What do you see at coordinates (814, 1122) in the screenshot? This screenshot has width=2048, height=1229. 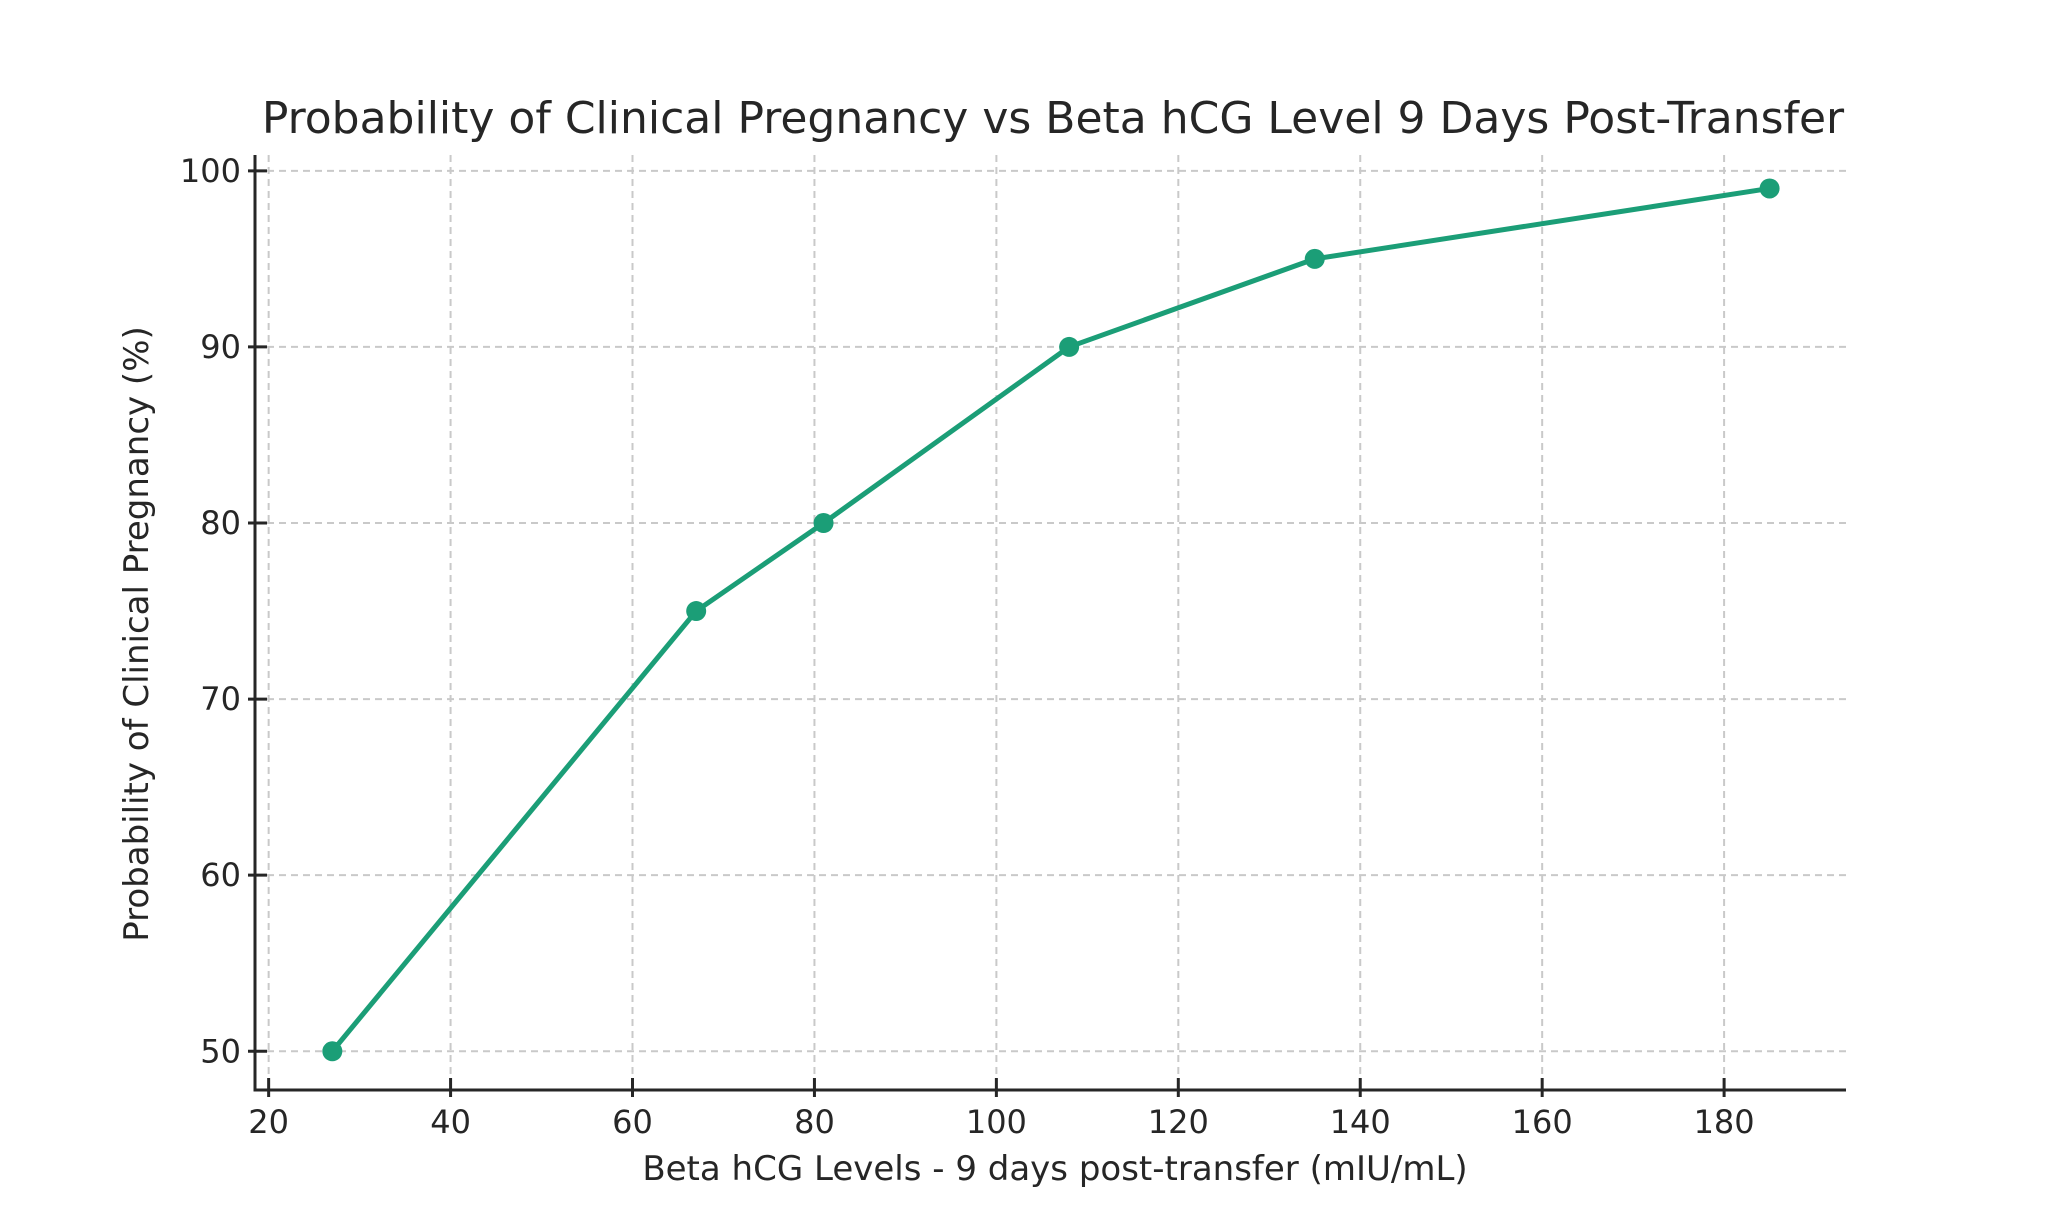 I see `x-tick-label: 80` at bounding box center [814, 1122].